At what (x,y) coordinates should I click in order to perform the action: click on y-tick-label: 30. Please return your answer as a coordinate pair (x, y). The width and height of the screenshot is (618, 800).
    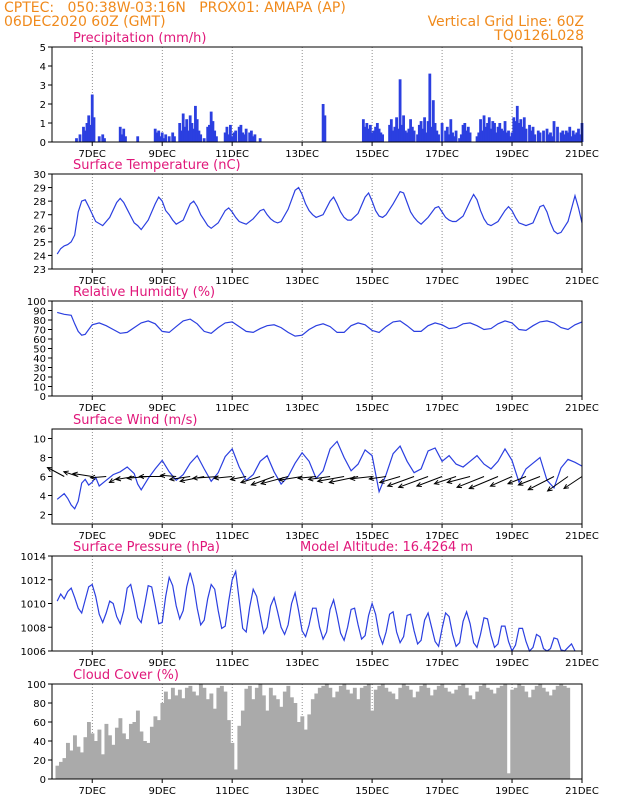
    Looking at the image, I should click on (39, 369).